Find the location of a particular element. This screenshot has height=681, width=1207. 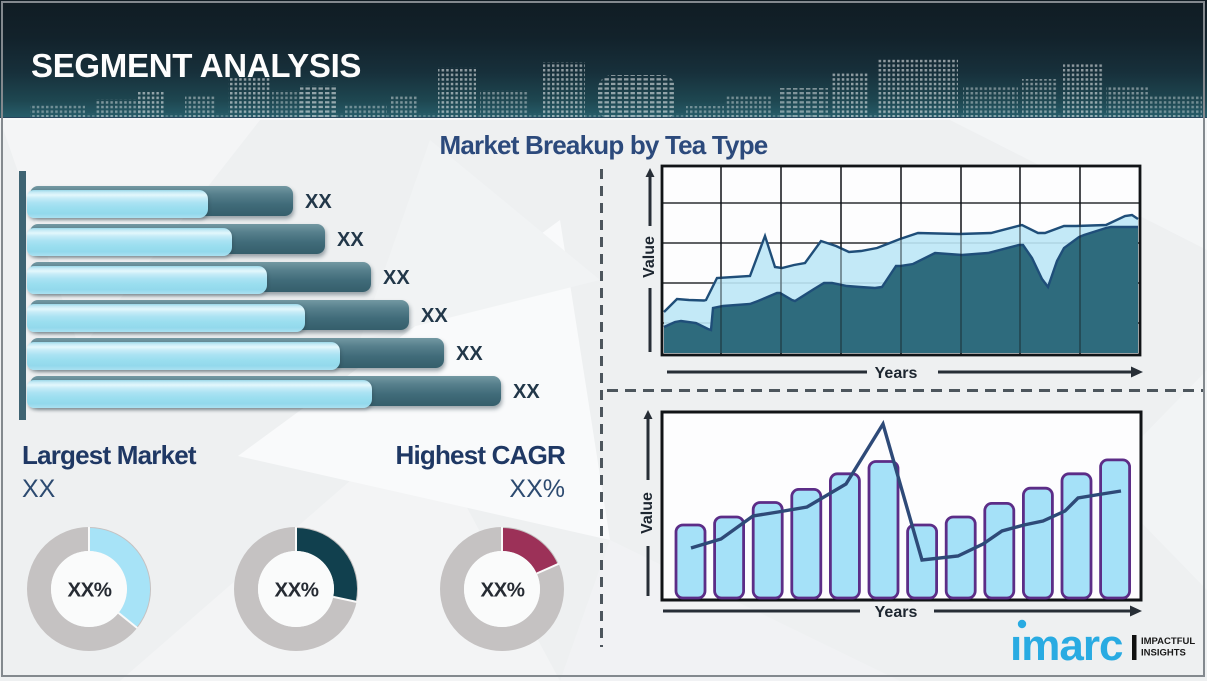

svg-text: ımarc is located at coordinates (1066, 645).